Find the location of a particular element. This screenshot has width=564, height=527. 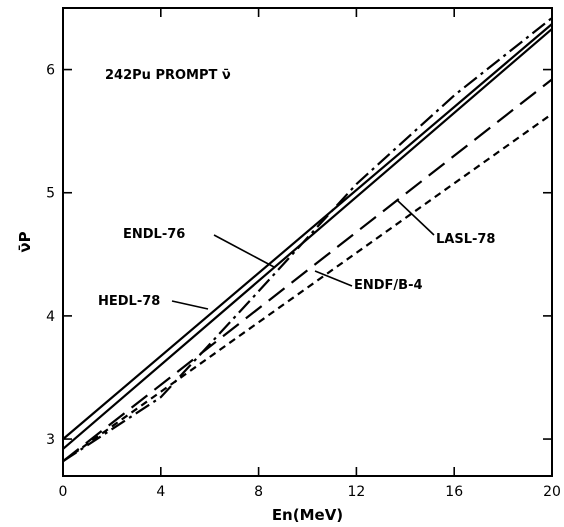

y-tick-label: 4 is located at coordinates (50, 317).